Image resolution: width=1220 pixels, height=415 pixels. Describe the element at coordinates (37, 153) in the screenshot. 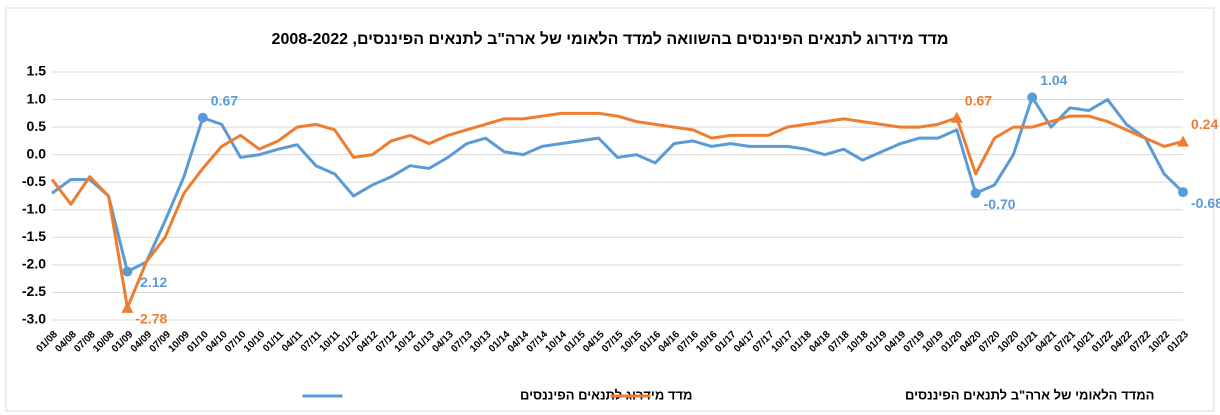

I see `y-tick-label: 0.0` at that location.